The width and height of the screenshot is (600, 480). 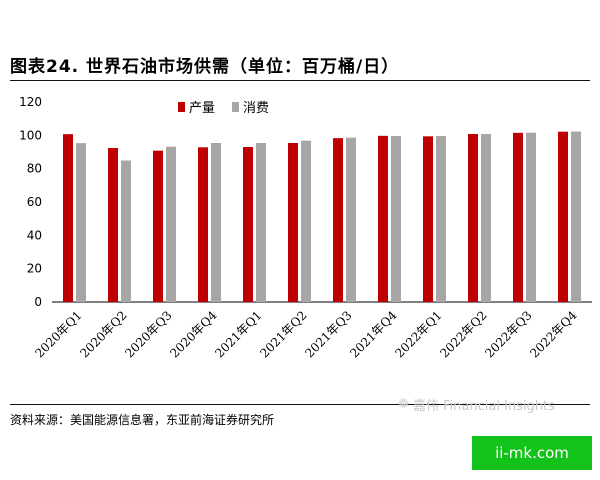 I want to click on wechat-icon: ❁, so click(x=403, y=404).